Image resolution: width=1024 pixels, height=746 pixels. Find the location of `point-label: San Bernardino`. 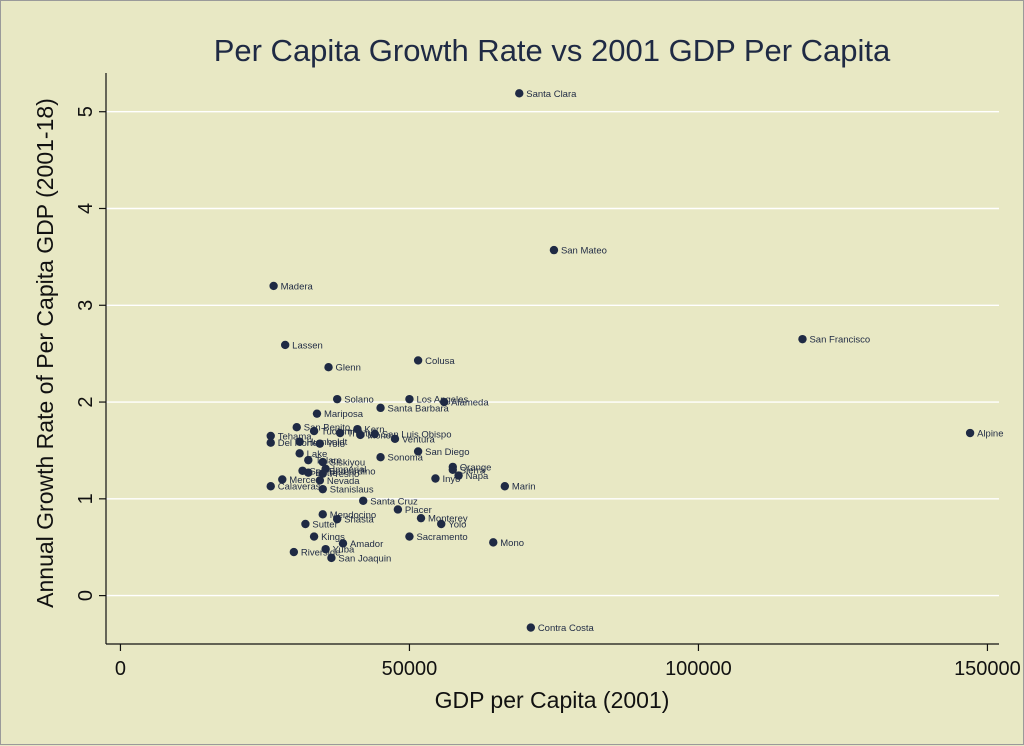

point-label: San Bernardino is located at coordinates (343, 471).